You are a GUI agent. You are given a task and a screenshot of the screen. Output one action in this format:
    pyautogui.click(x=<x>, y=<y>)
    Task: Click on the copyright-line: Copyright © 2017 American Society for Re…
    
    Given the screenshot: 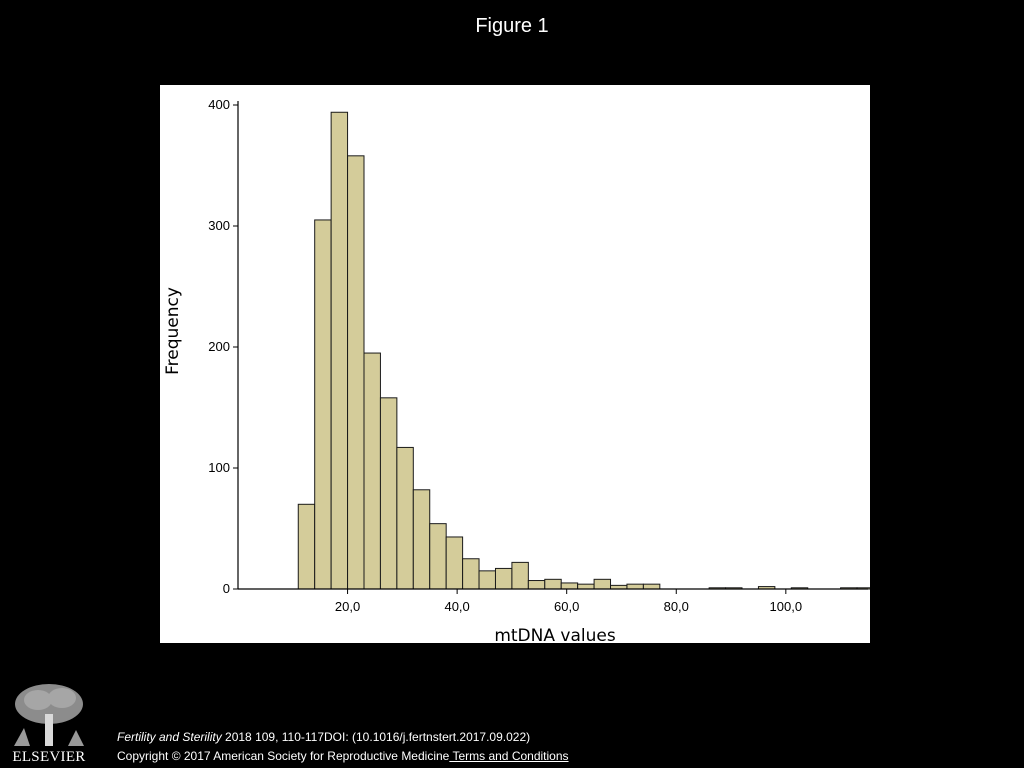 What is the action you would take?
    pyautogui.click(x=343, y=756)
    